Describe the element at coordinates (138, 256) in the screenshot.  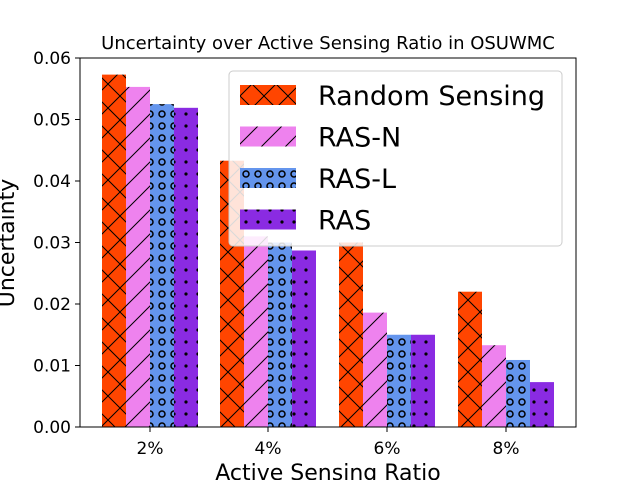
I see `bar-ras-n-2pct` at that location.